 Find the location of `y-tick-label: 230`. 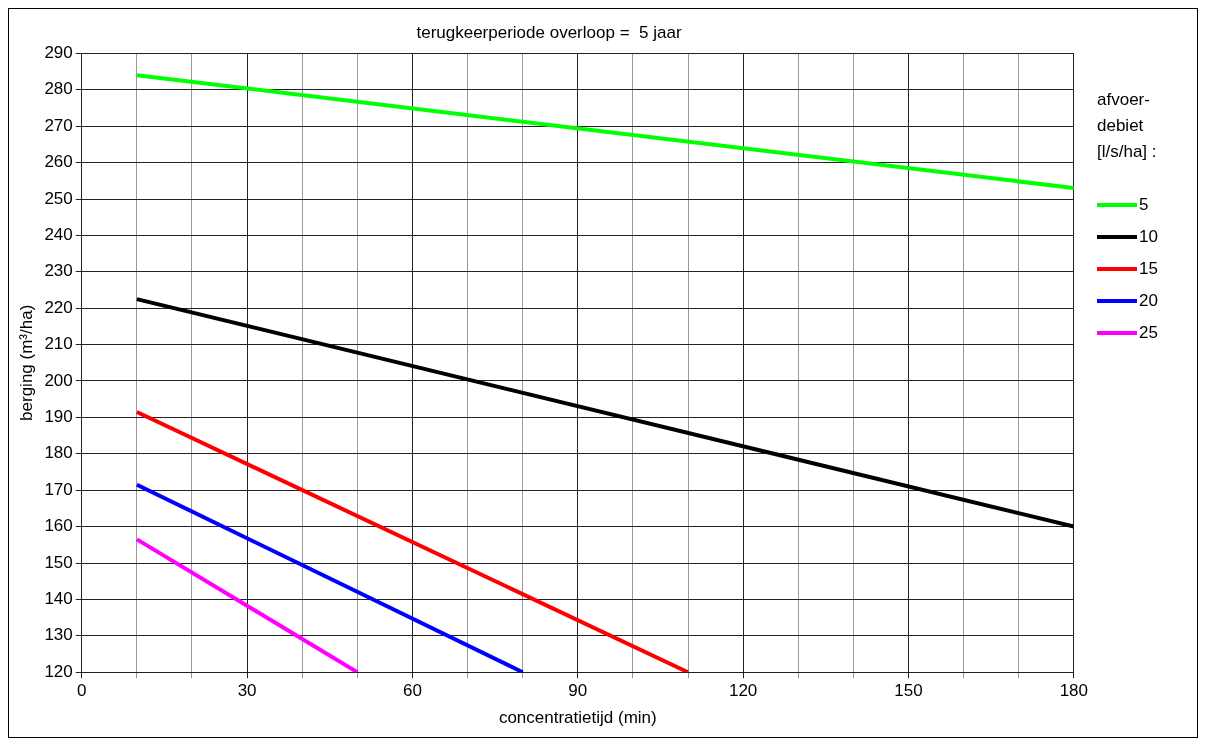

y-tick-label: 230 is located at coordinates (58, 271).